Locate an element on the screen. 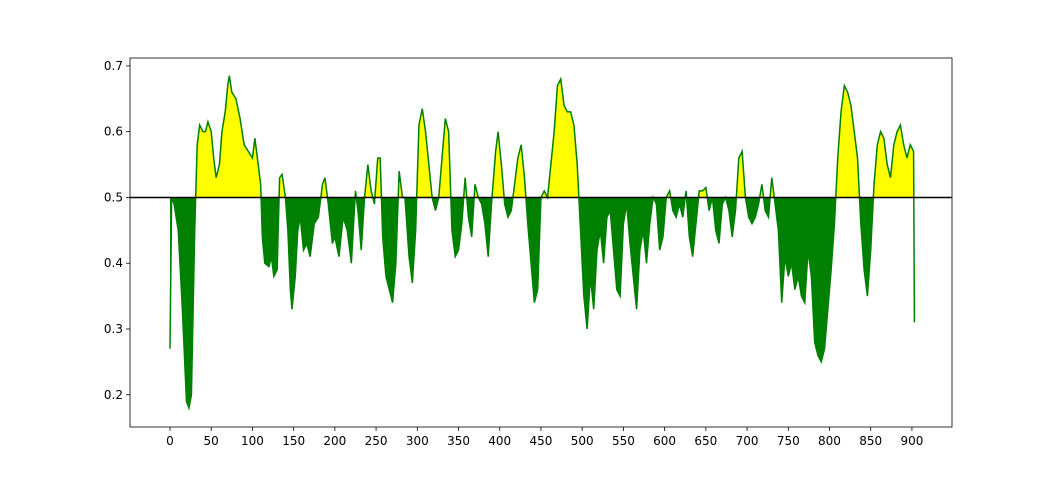 The width and height of the screenshot is (1059, 484). y-tick-label: 0.6 is located at coordinates (113, 132).